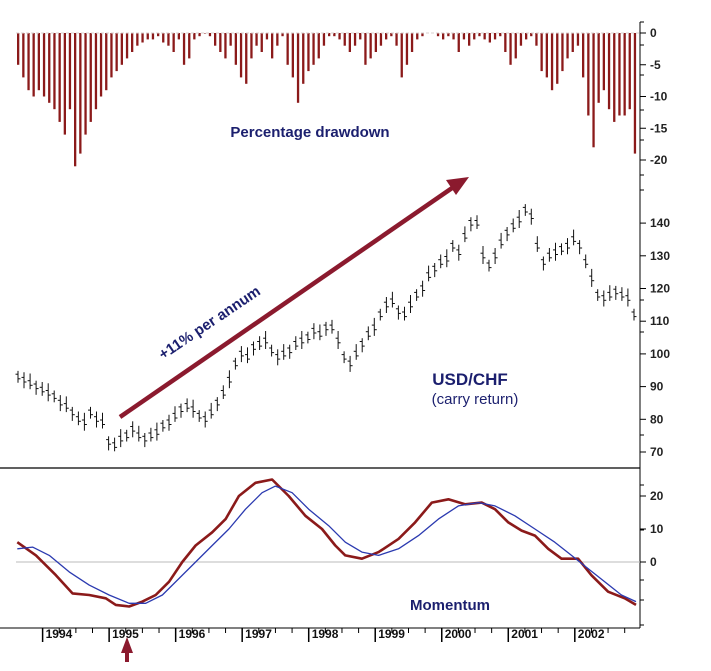 Image resolution: width=711 pixels, height=671 pixels. What do you see at coordinates (653, 562) in the screenshot?
I see `momentum-axis-tick-label: 0` at bounding box center [653, 562].